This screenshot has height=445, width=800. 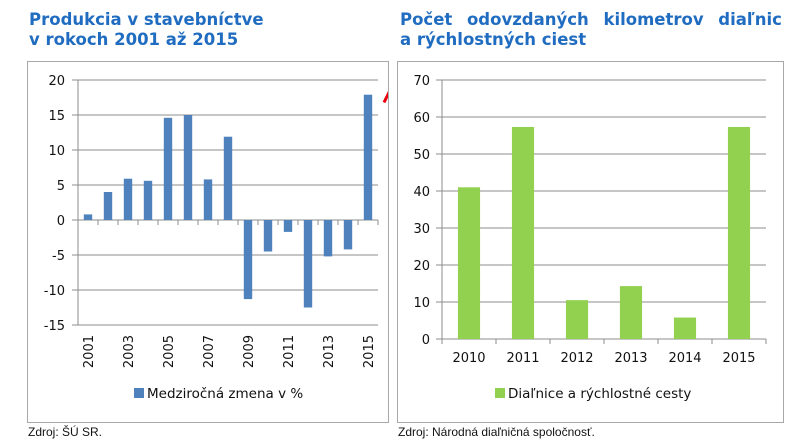 I want to click on y-tick-label: 70, so click(x=421, y=81).